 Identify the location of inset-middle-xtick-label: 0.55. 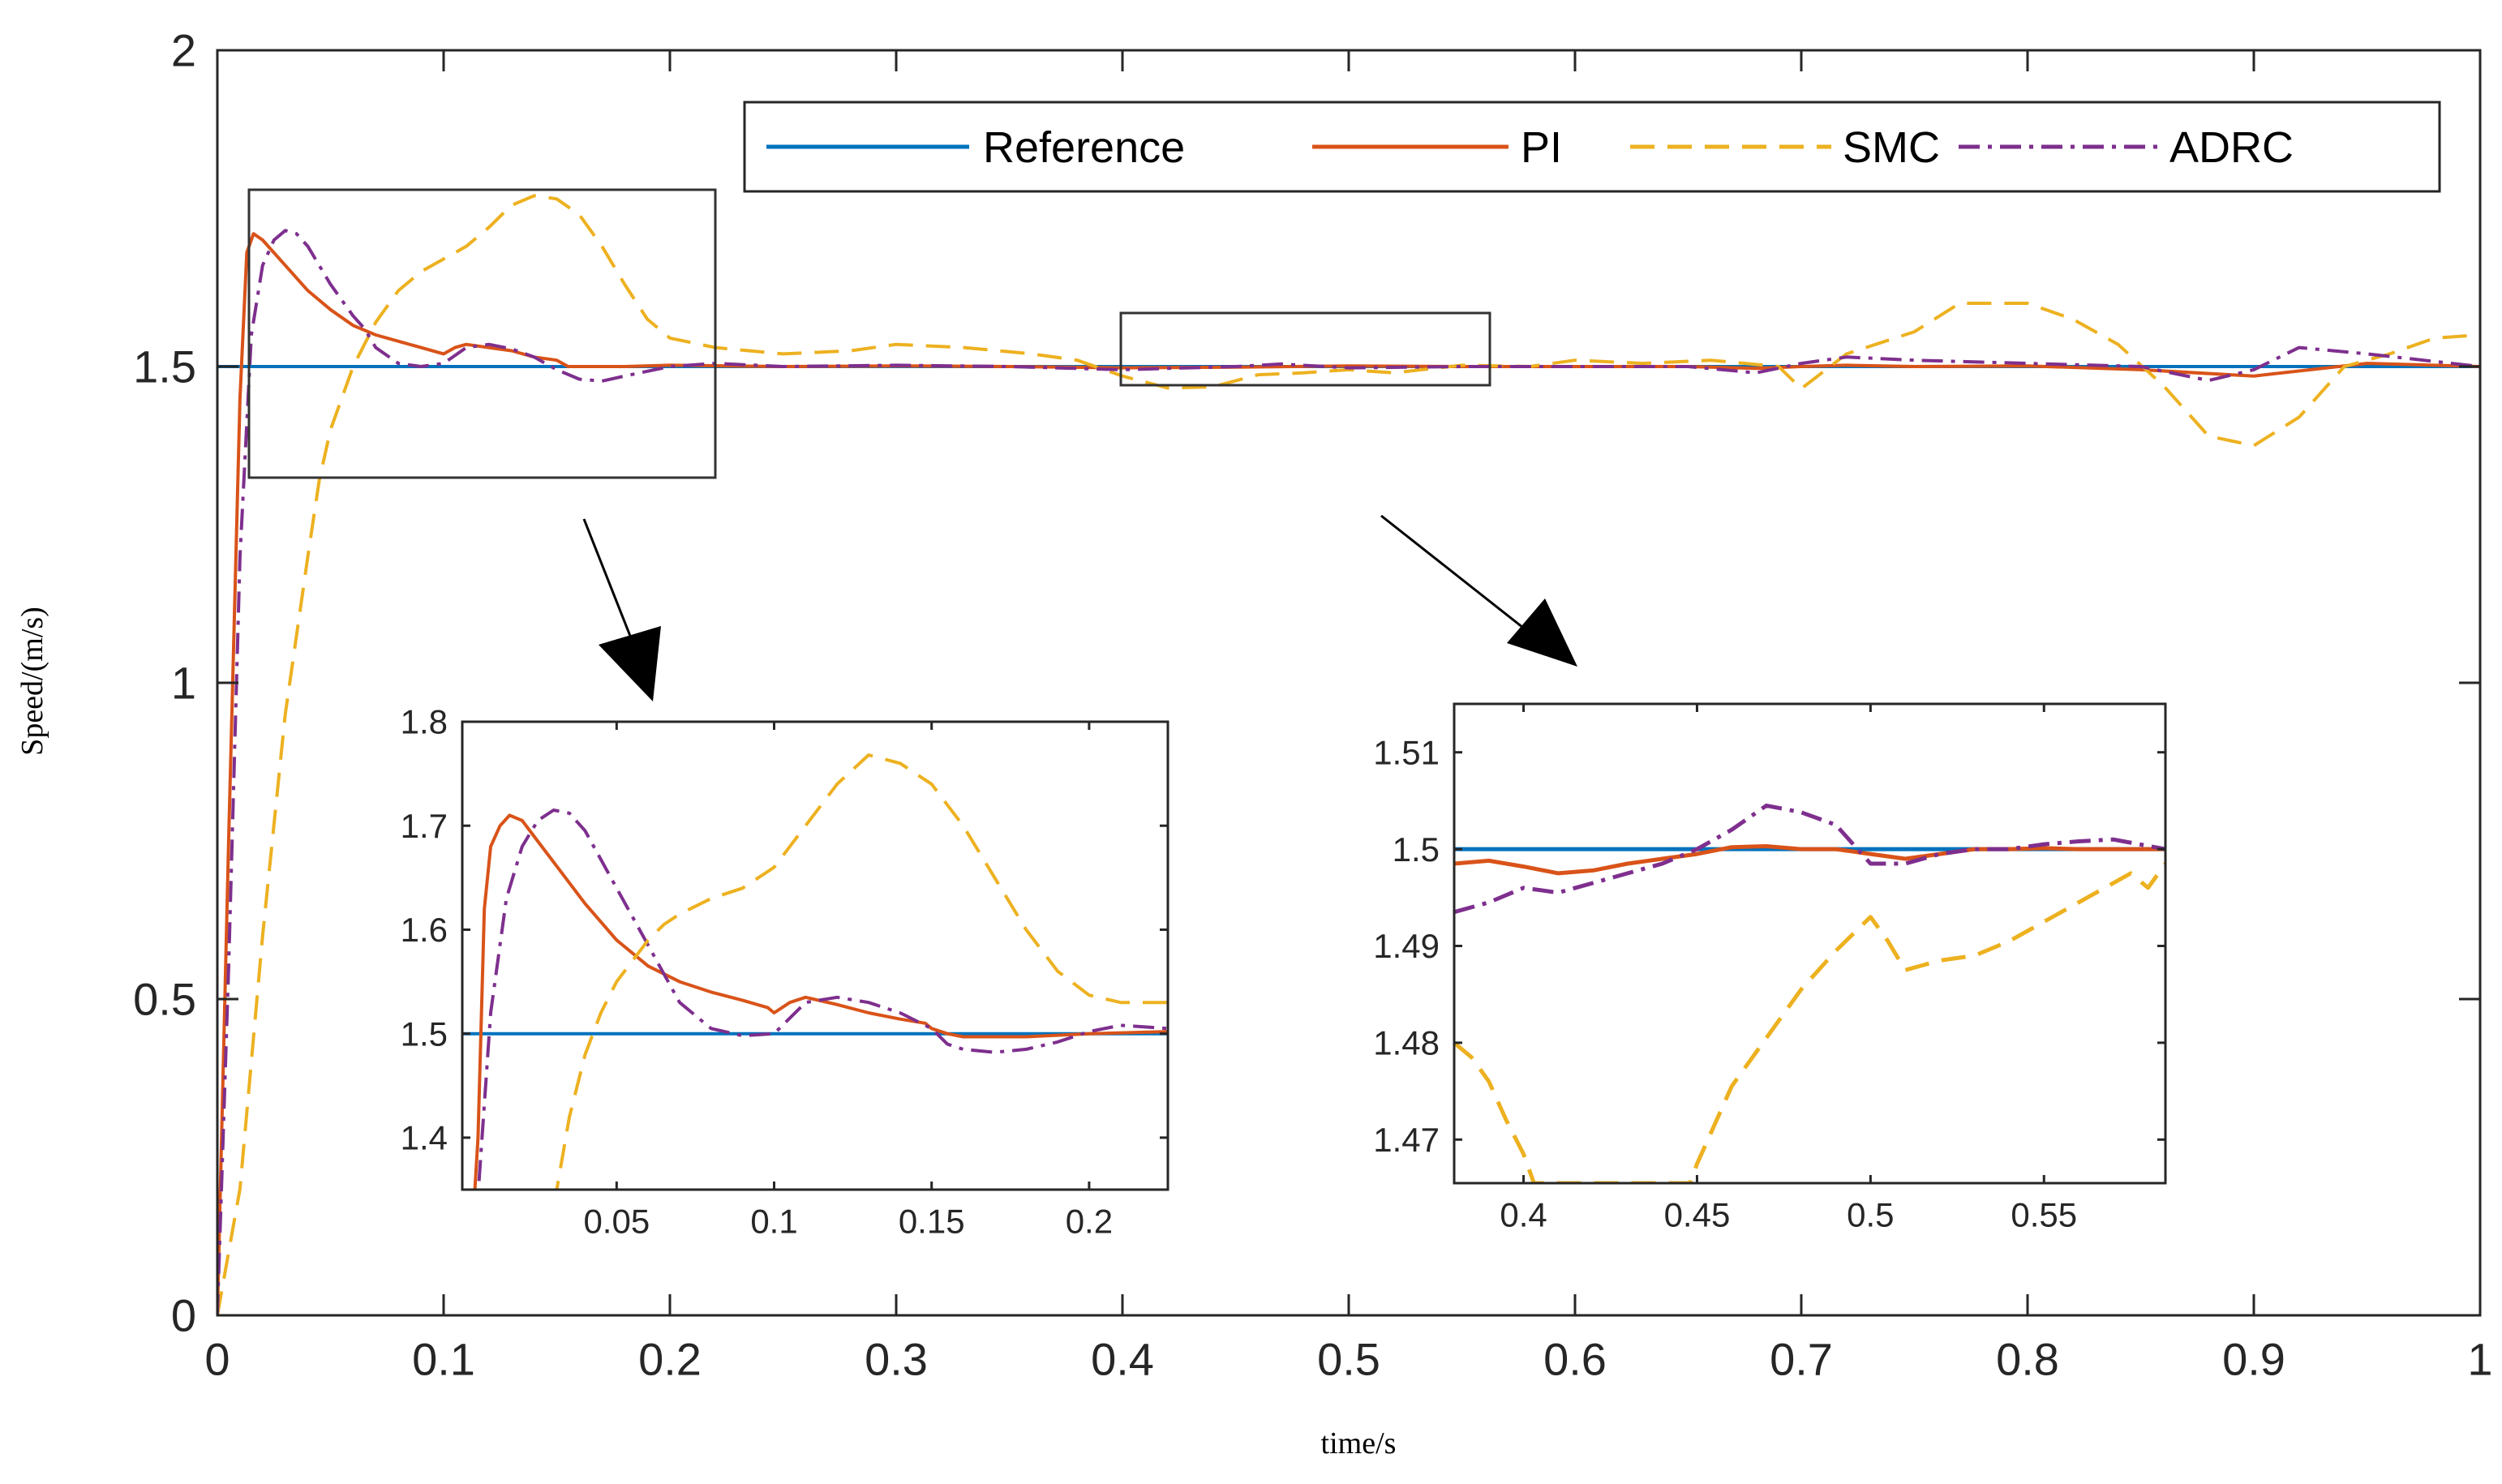
(2044, 1215).